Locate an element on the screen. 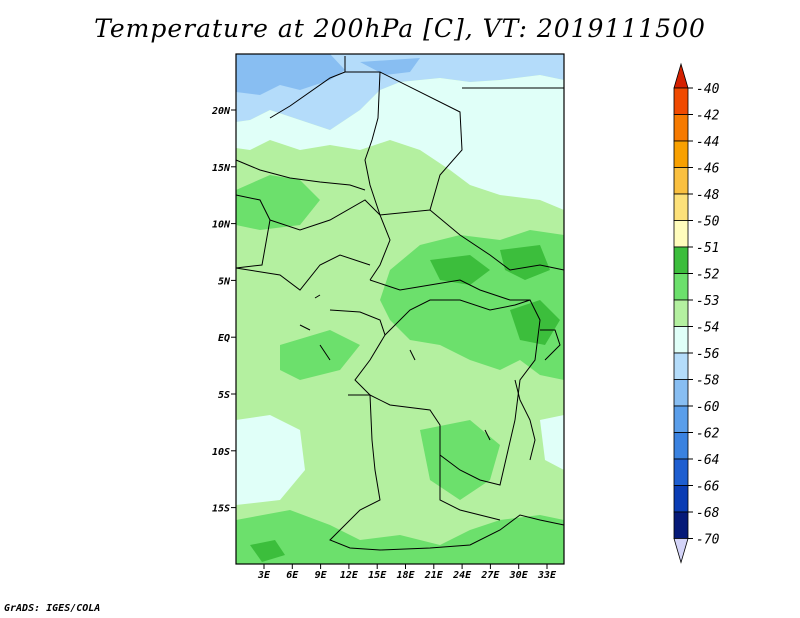 Image resolution: width=800 pixels, height=618 pixels. field-cyan-north is located at coordinates (400, 142).